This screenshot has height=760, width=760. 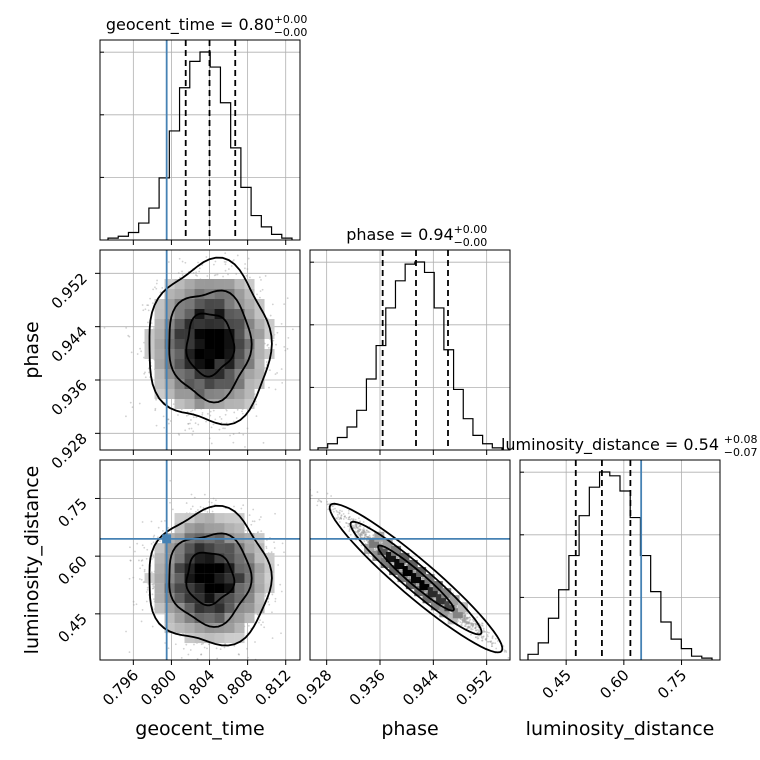 I want to click on tick-label-x-luminosity_distance-1: 0.60, so click(x=614, y=684).